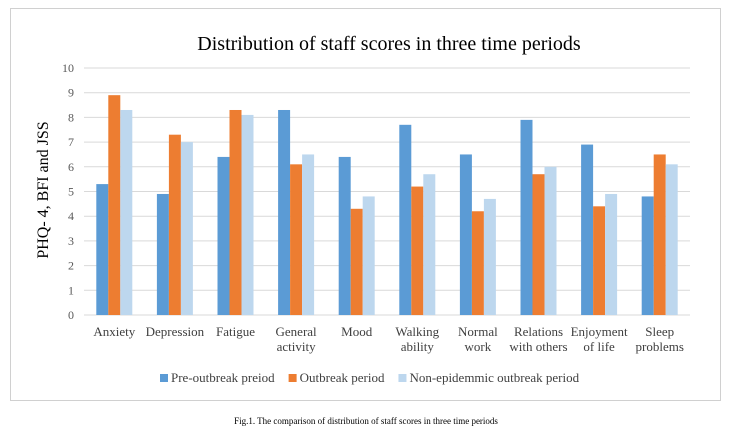 This screenshot has width=732, height=434. What do you see at coordinates (71, 290) in the screenshot?
I see `y-tick-label: 1` at bounding box center [71, 290].